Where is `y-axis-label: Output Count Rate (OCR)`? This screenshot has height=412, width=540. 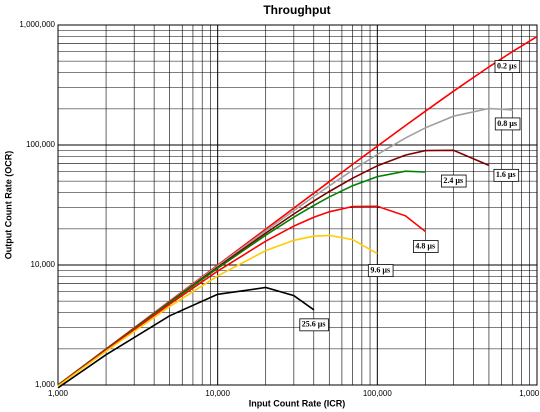
y-axis-label: Output Count Rate (OCR) is located at coordinates (8, 205).